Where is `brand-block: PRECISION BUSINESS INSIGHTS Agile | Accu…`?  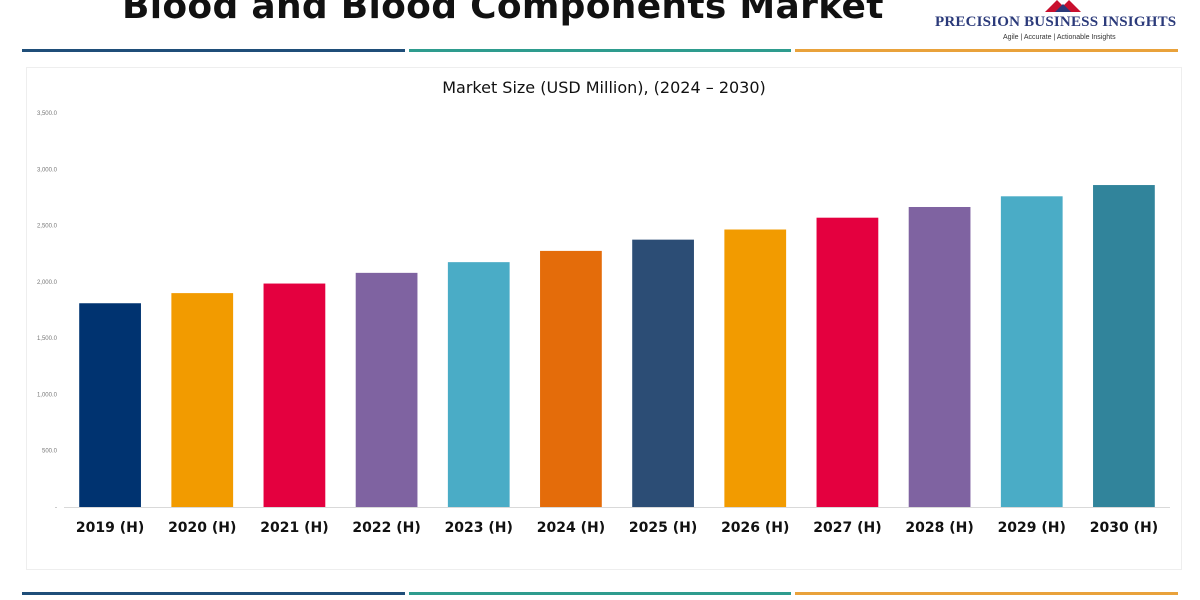
brand-block: PRECISION BUSINESS INSIGHTS Agile | Accu… is located at coordinates (1066, 24).